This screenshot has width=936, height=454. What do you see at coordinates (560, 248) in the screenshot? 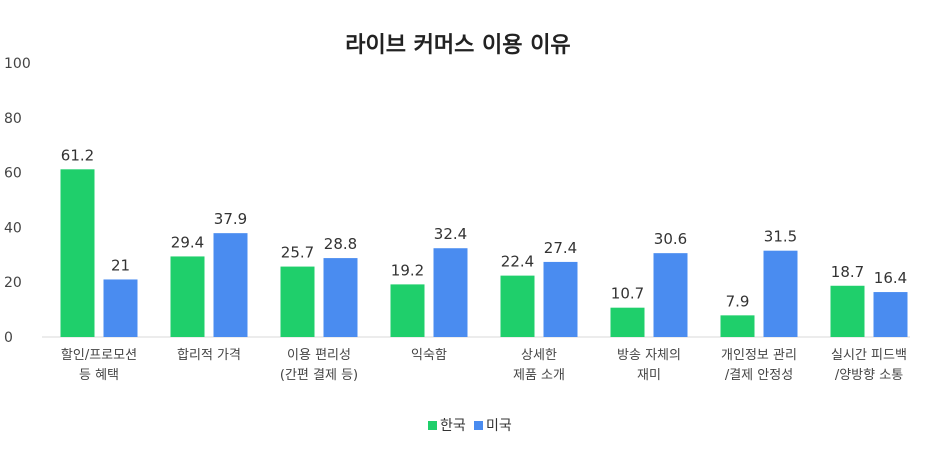
I see `data-label: 27.4` at bounding box center [560, 248].